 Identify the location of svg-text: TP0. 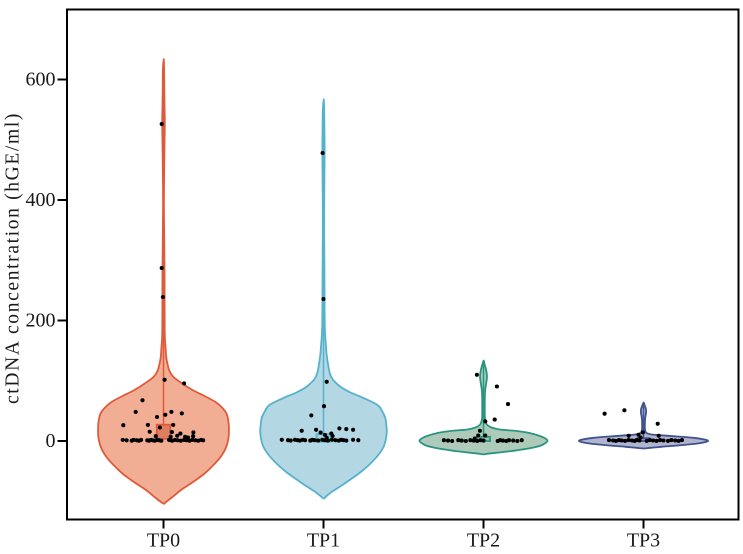
(163, 541).